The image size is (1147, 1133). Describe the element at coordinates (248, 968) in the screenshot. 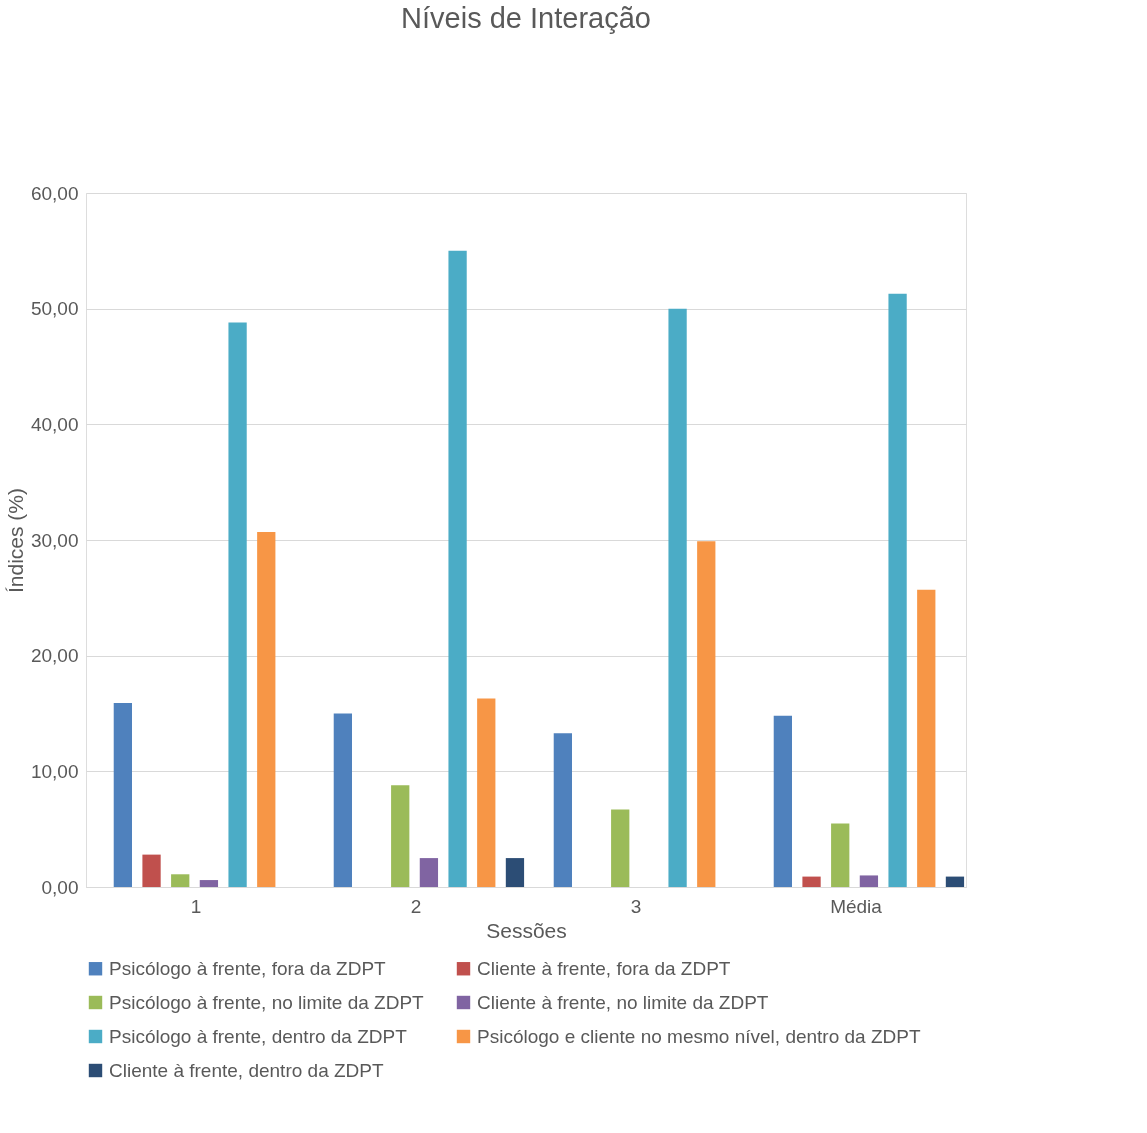

I see `legend-label: Psicólogo à frente, fora da ZDPT` at that location.